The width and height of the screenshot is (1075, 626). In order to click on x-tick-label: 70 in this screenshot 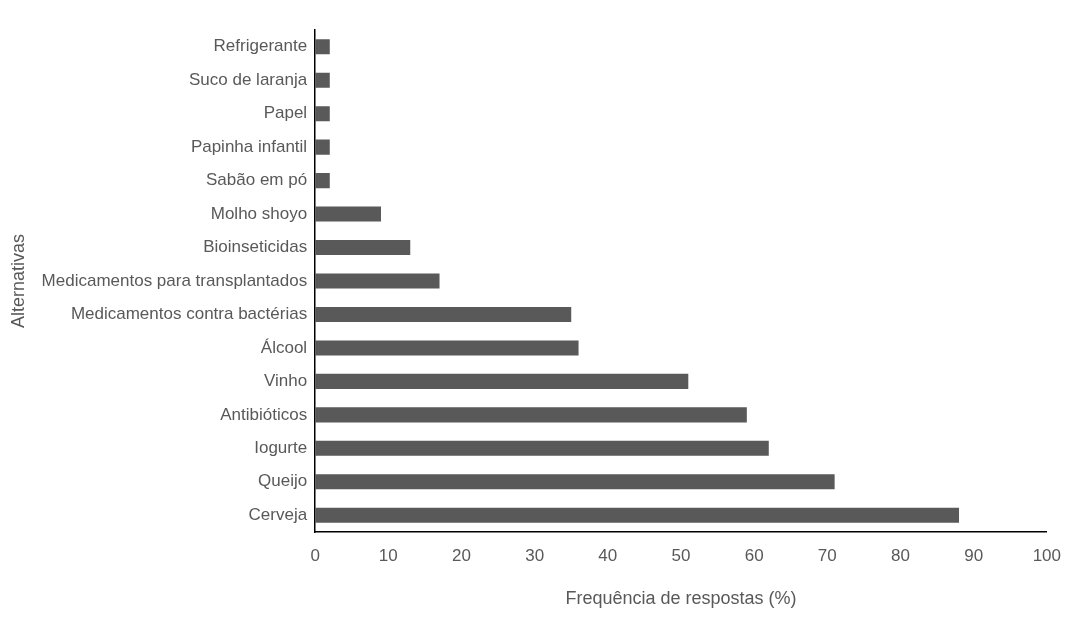, I will do `click(827, 555)`.